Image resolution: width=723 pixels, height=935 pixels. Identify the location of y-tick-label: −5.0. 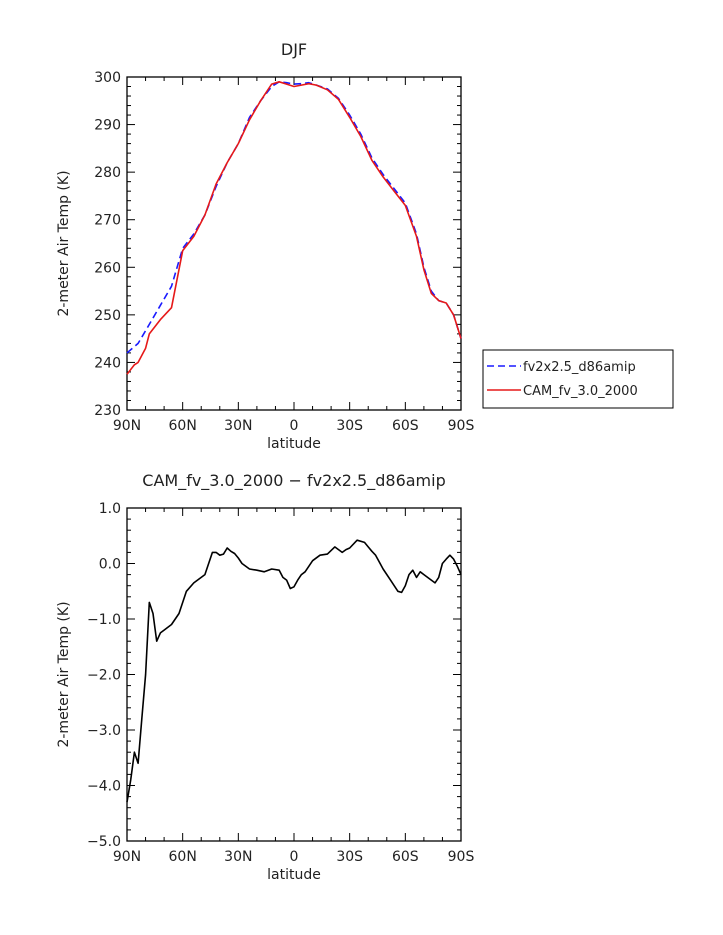
(104, 842).